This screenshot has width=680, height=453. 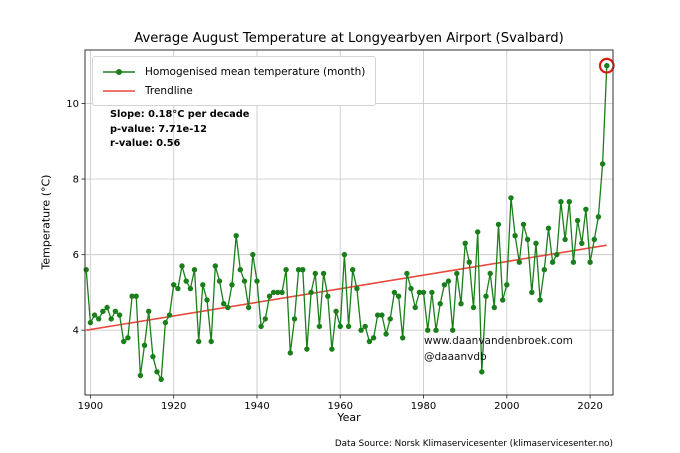 I want to click on legend-label-trendline: Trendline, so click(x=169, y=90).